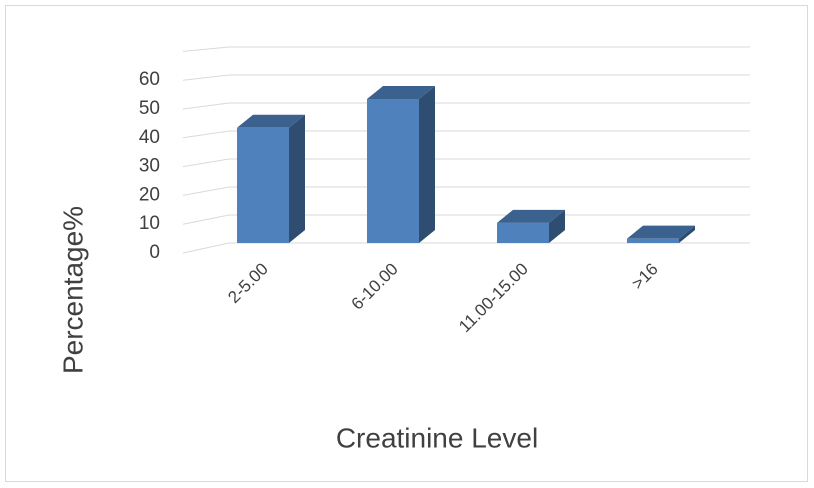 This screenshot has height=488, width=814. I want to click on y-tick-label: 10, so click(149, 223).